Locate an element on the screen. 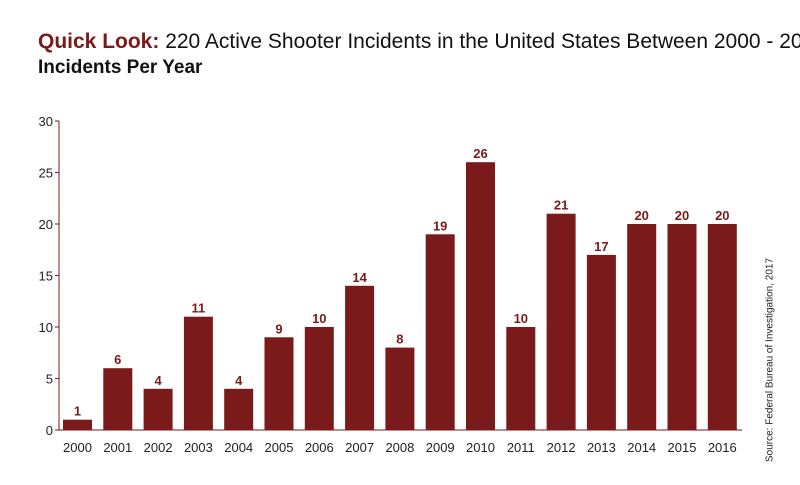 The width and height of the screenshot is (800, 485). y-tick-label: 10 is located at coordinates (46, 327).